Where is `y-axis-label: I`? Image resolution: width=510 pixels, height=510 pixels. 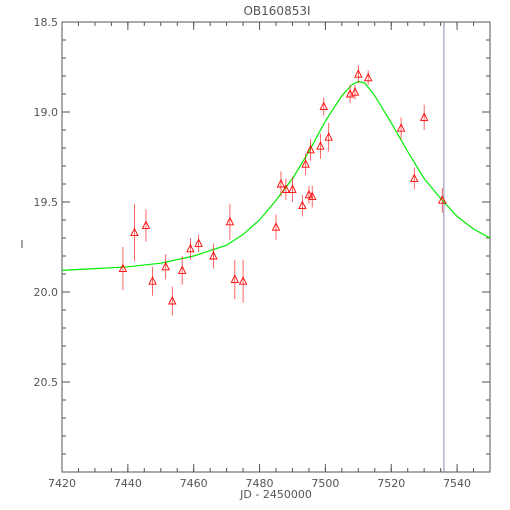
y-axis-label: I is located at coordinates (21, 244).